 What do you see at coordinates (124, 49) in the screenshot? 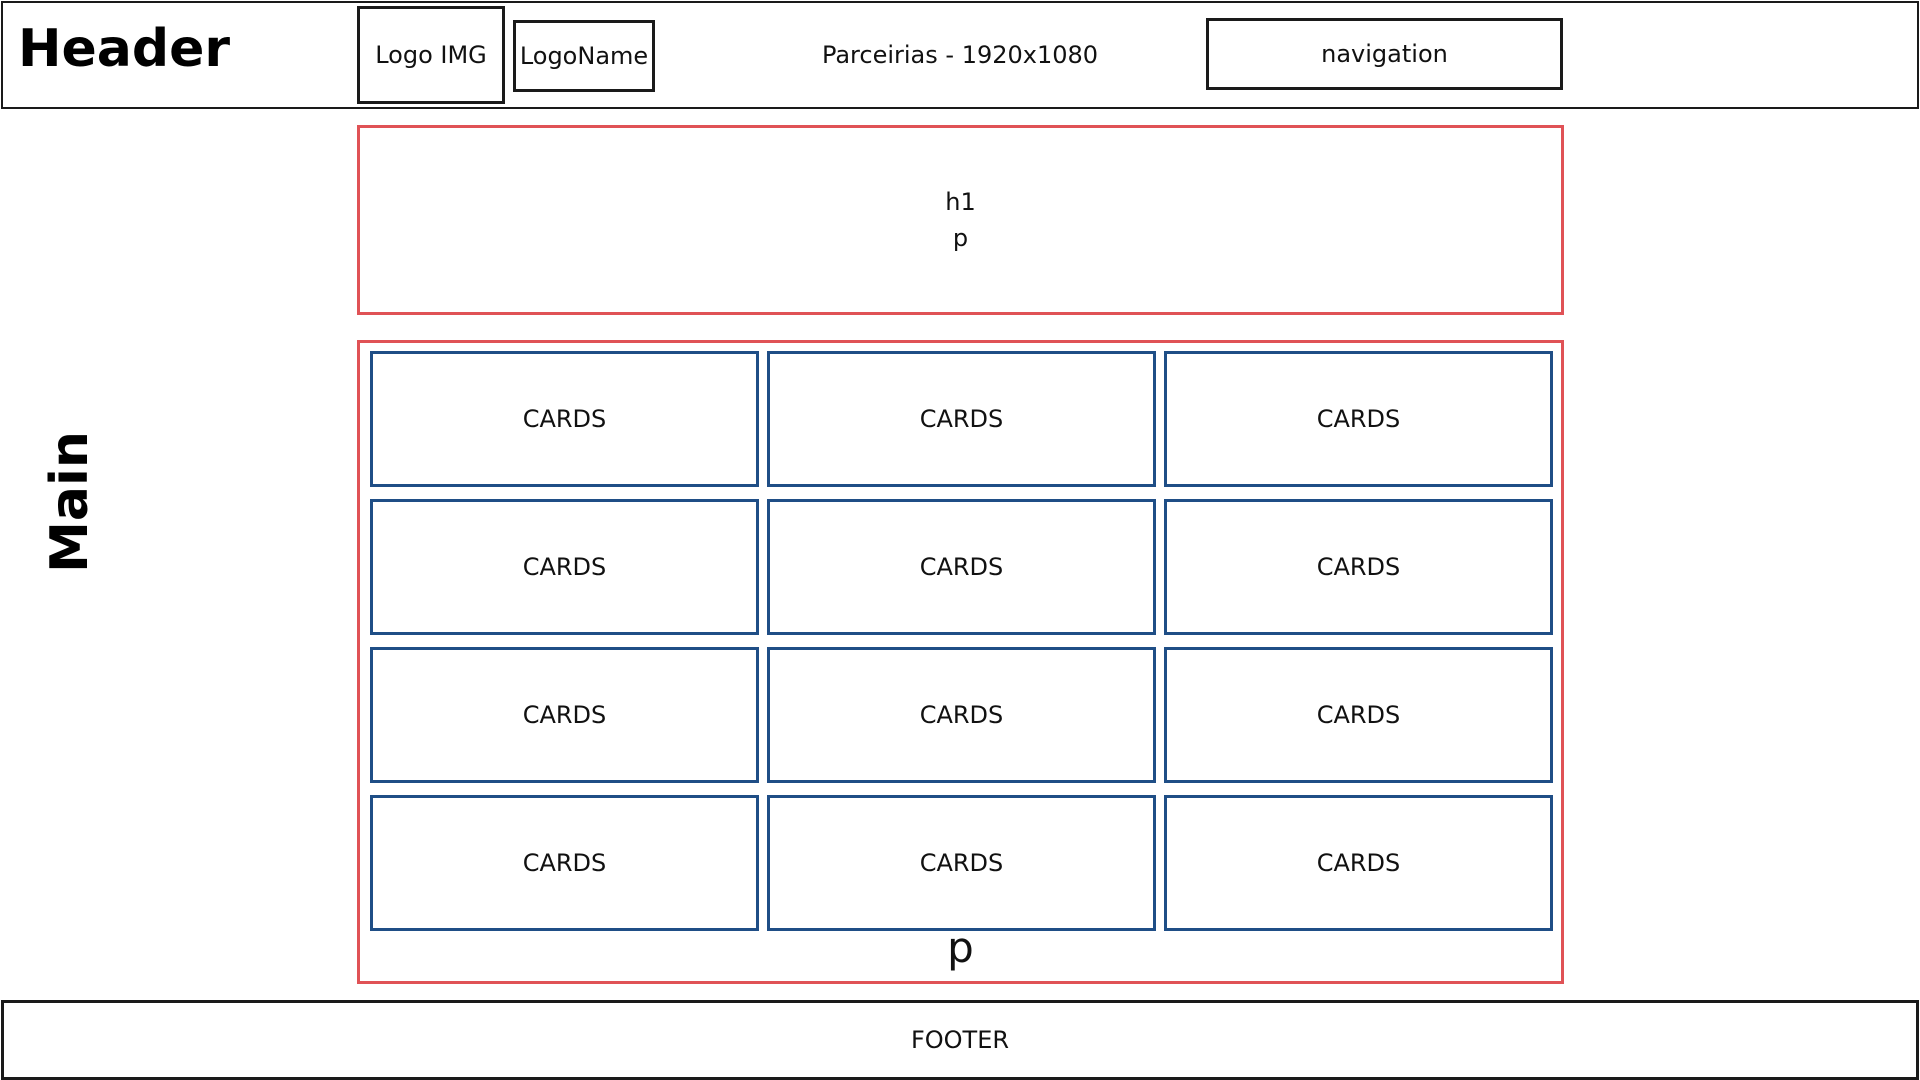
I see `header-label: Header` at bounding box center [124, 49].